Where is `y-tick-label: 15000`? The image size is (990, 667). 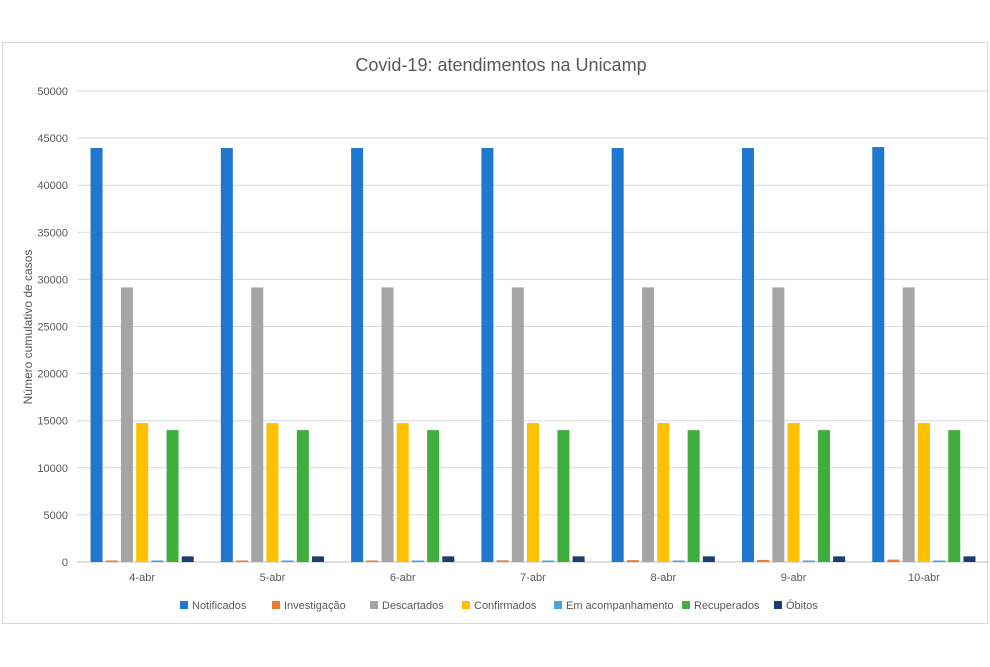 y-tick-label: 15000 is located at coordinates (52, 422).